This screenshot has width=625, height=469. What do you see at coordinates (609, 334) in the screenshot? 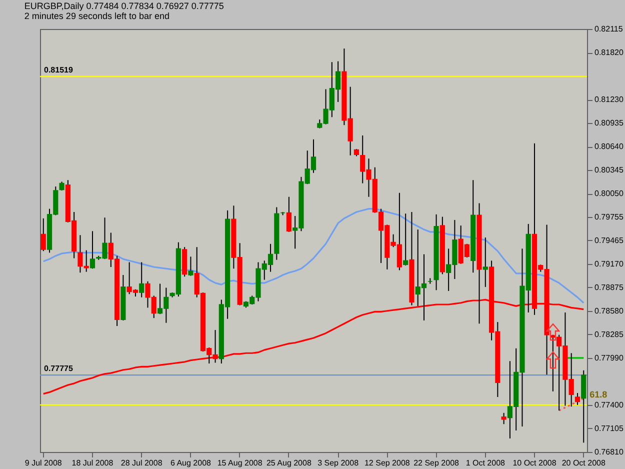
I see `y-tick-label: 0.78285` at bounding box center [609, 334].